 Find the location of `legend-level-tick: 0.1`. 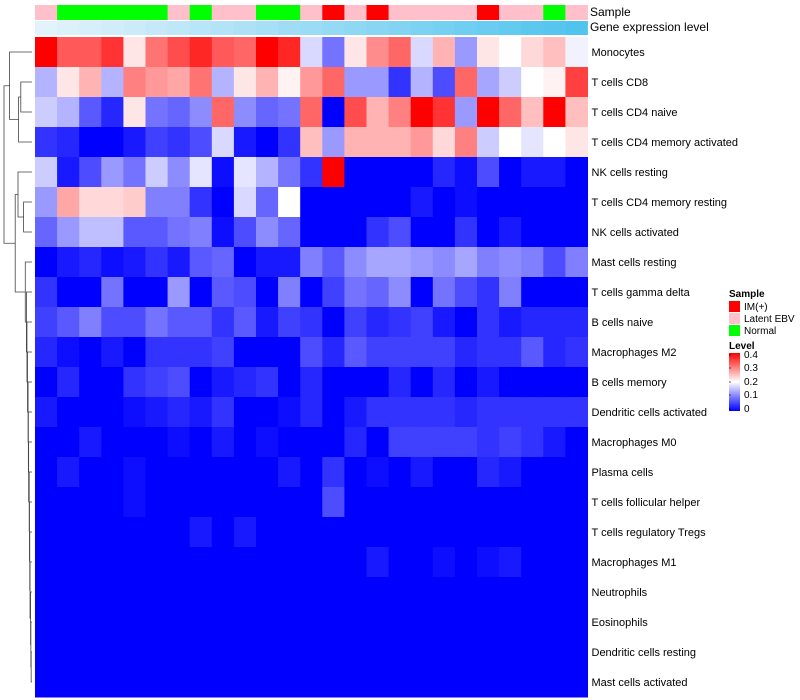

legend-level-tick: 0.1 is located at coordinates (751, 395).